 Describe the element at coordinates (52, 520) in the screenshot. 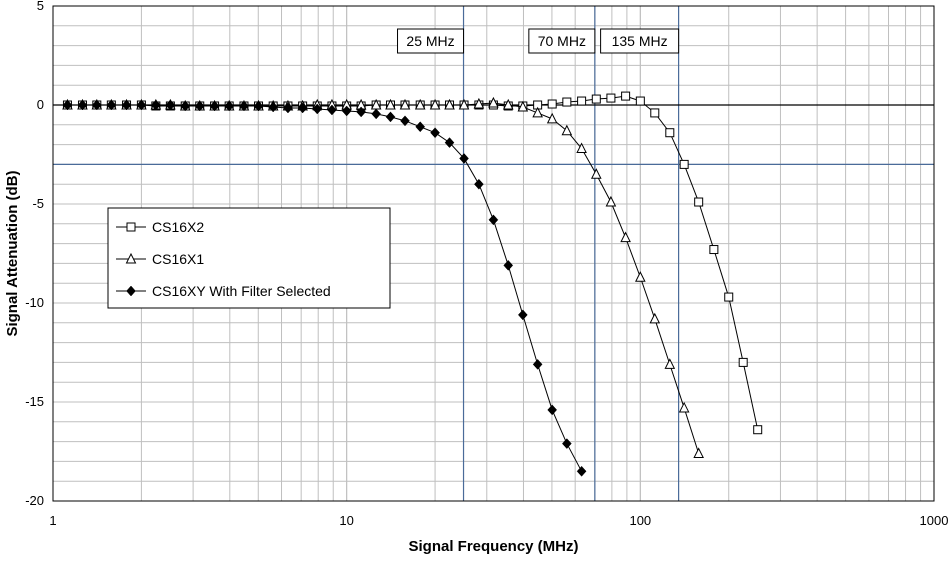

I see `x-tick-label: 1` at that location.